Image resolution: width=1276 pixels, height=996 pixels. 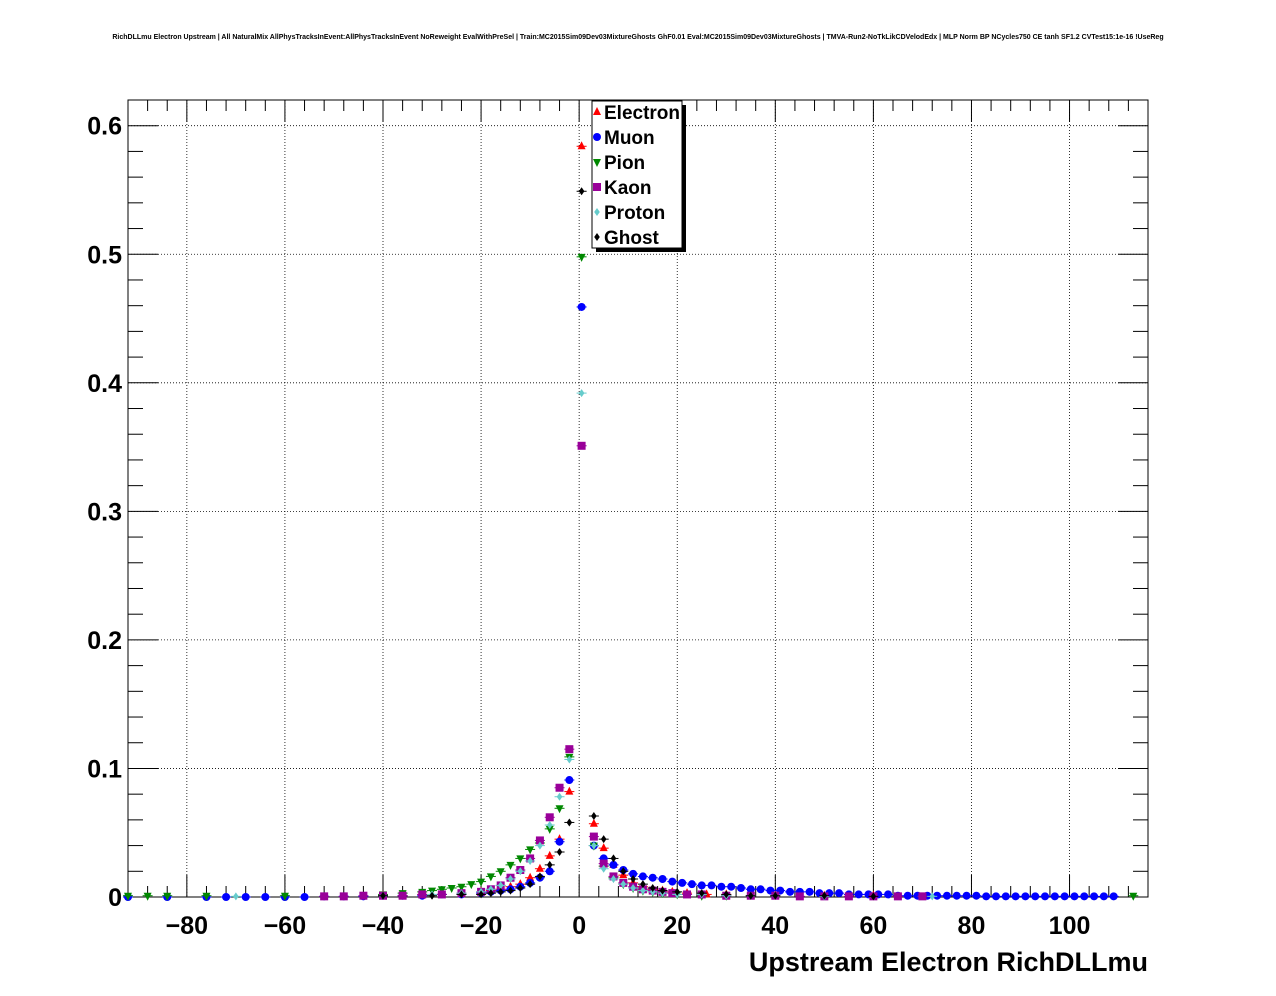 I want to click on legend: Electron Muon Pion Kaon Proton Ghost, so click(x=638, y=176).